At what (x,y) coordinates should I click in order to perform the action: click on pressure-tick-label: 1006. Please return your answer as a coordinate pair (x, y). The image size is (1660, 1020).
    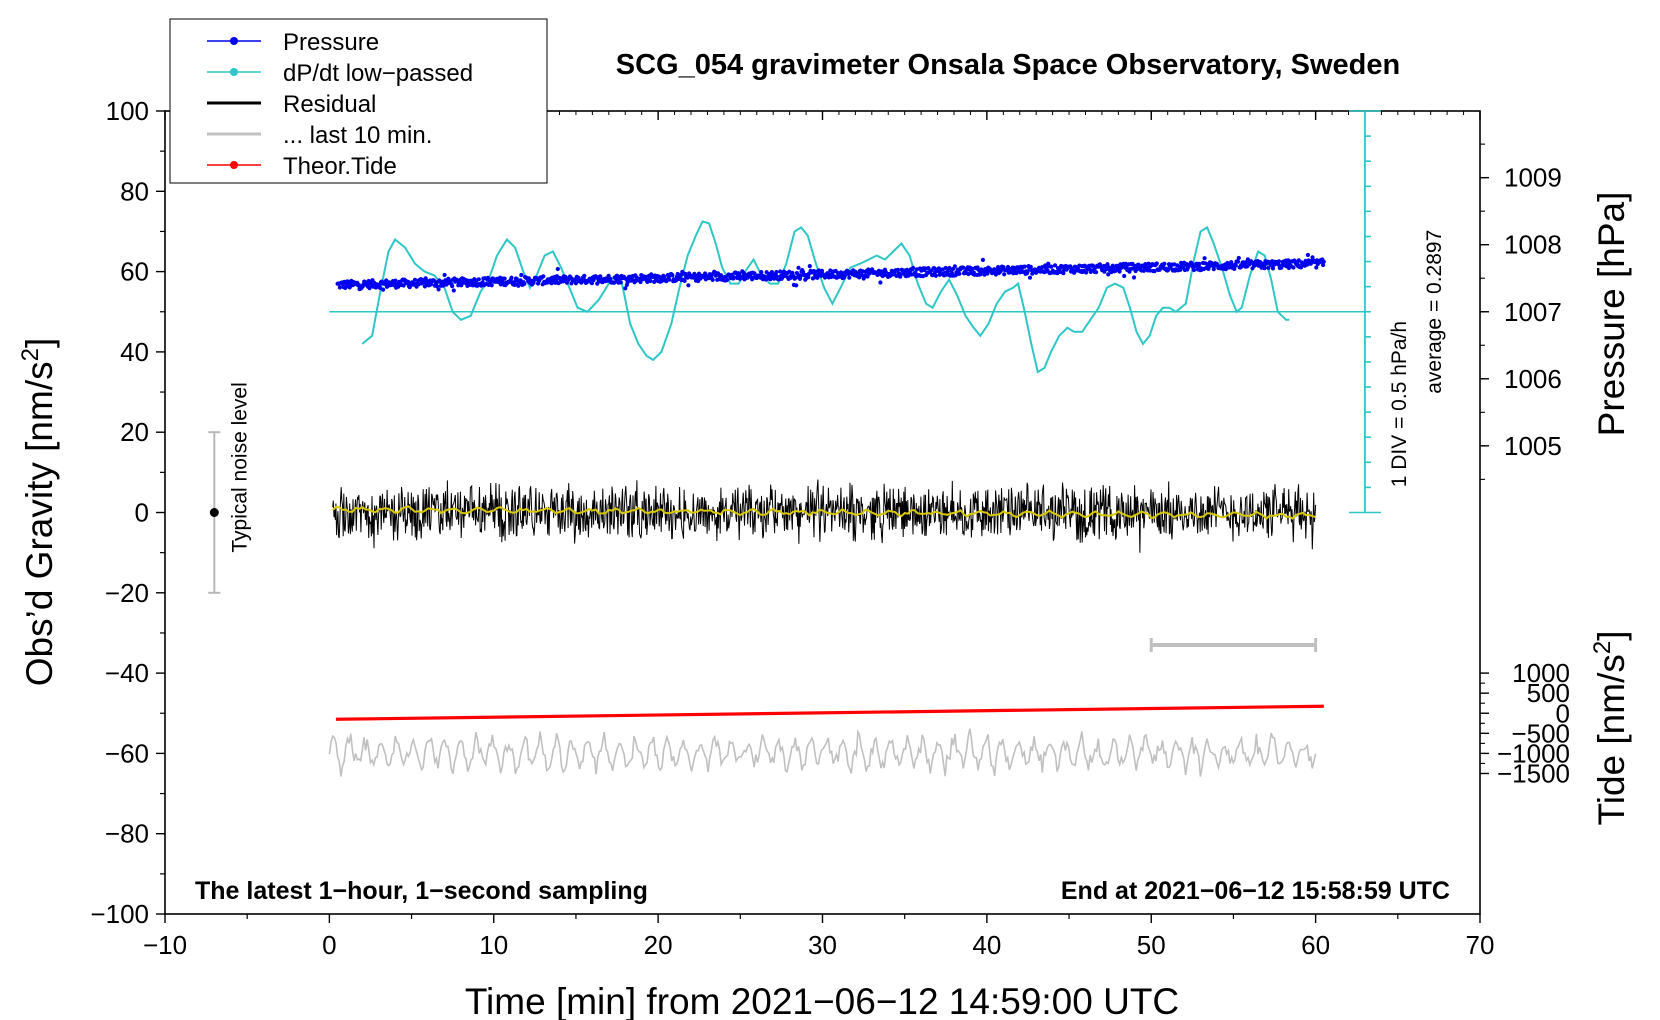
    Looking at the image, I should click on (1533, 379).